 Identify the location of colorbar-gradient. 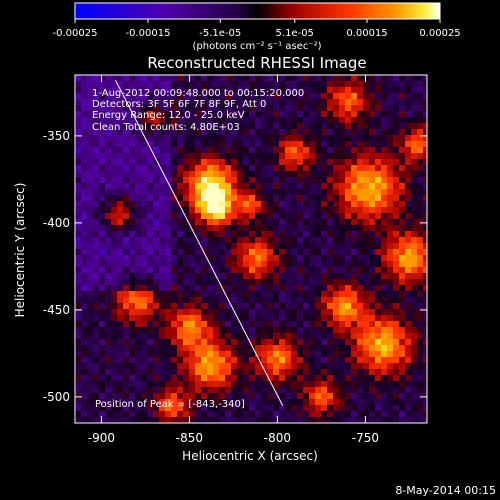
(257, 11).